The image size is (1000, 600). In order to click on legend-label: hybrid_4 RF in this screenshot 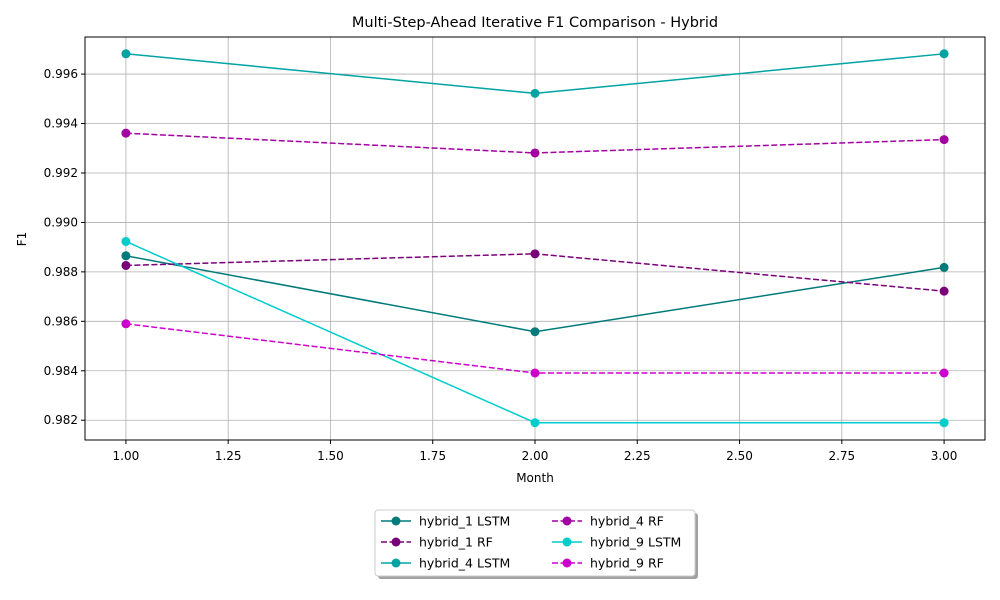, I will do `click(627, 521)`.